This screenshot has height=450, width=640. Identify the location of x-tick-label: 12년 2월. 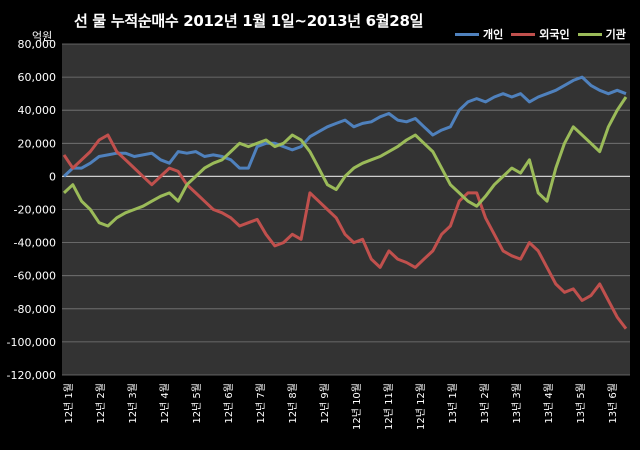
(101, 403).